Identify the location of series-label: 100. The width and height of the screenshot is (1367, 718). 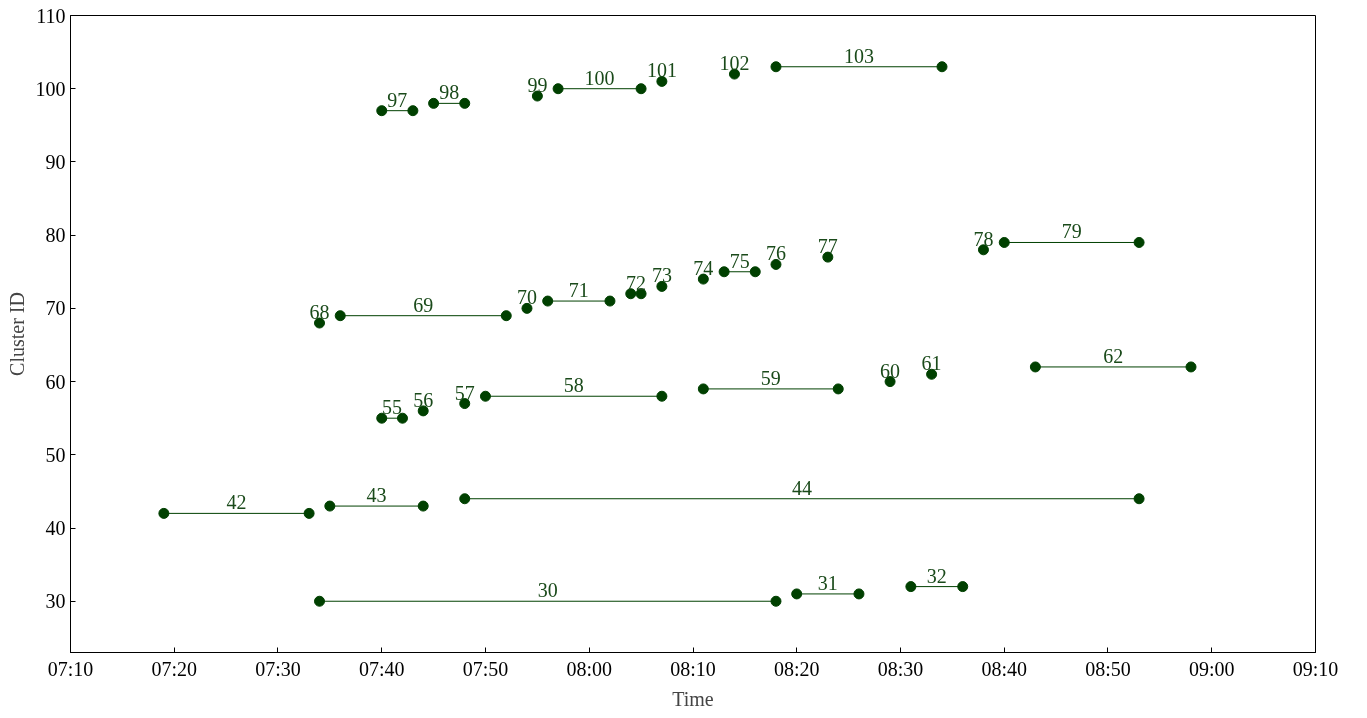
(599, 77).